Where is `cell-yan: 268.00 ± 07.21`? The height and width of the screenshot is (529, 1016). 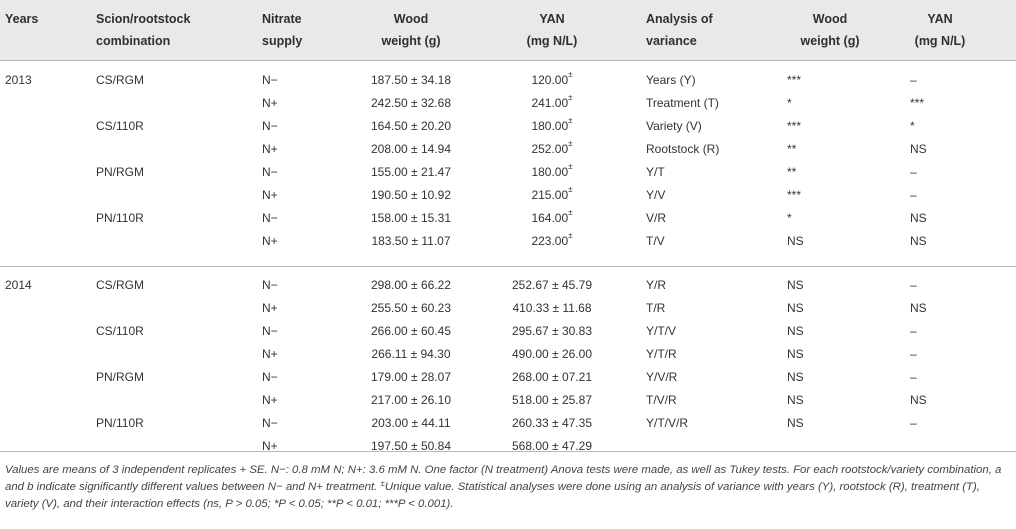
cell-yan: 268.00 ± 07.21 is located at coordinates (552, 377).